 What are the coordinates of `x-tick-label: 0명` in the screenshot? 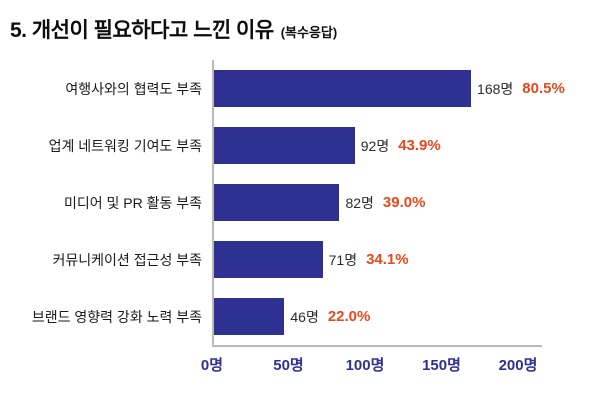 It's located at (212, 365).